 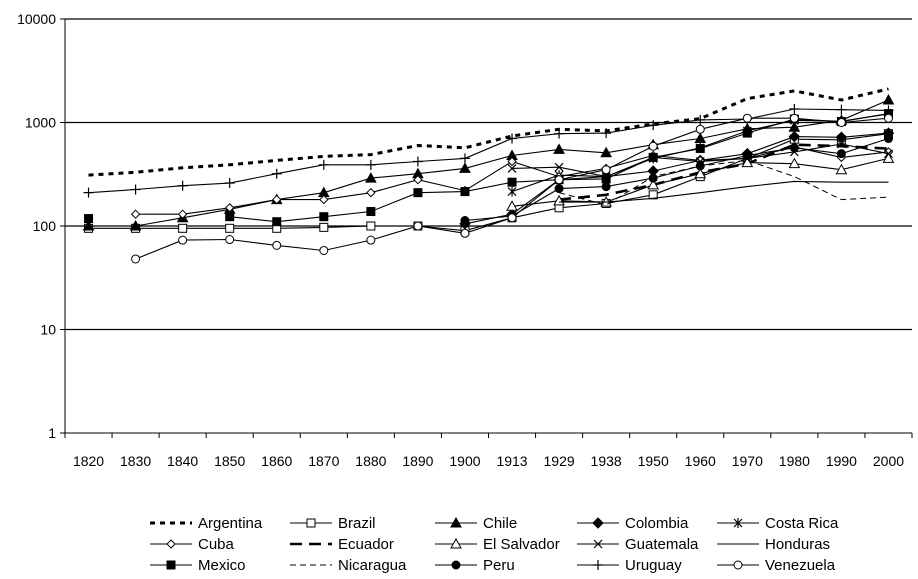 I want to click on legend-label-ecuador: Ecuador, so click(x=366, y=544).